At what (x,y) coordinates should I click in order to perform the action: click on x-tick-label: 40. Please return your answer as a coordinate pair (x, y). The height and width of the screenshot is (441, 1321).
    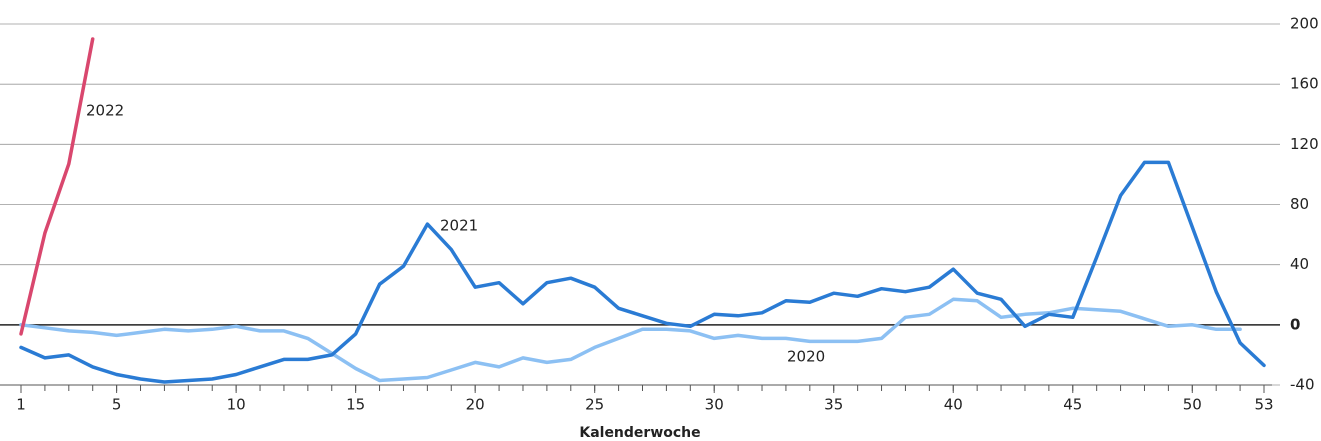
    Looking at the image, I should click on (953, 405).